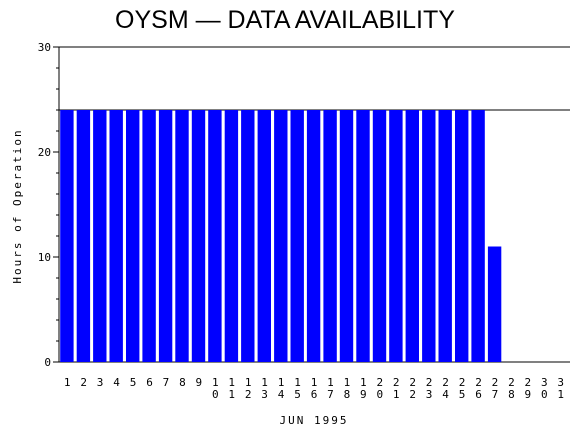 Image resolution: width=570 pixels, height=430 pixels. What do you see at coordinates (166, 382) in the screenshot?
I see `x-tick-label: 7` at bounding box center [166, 382].